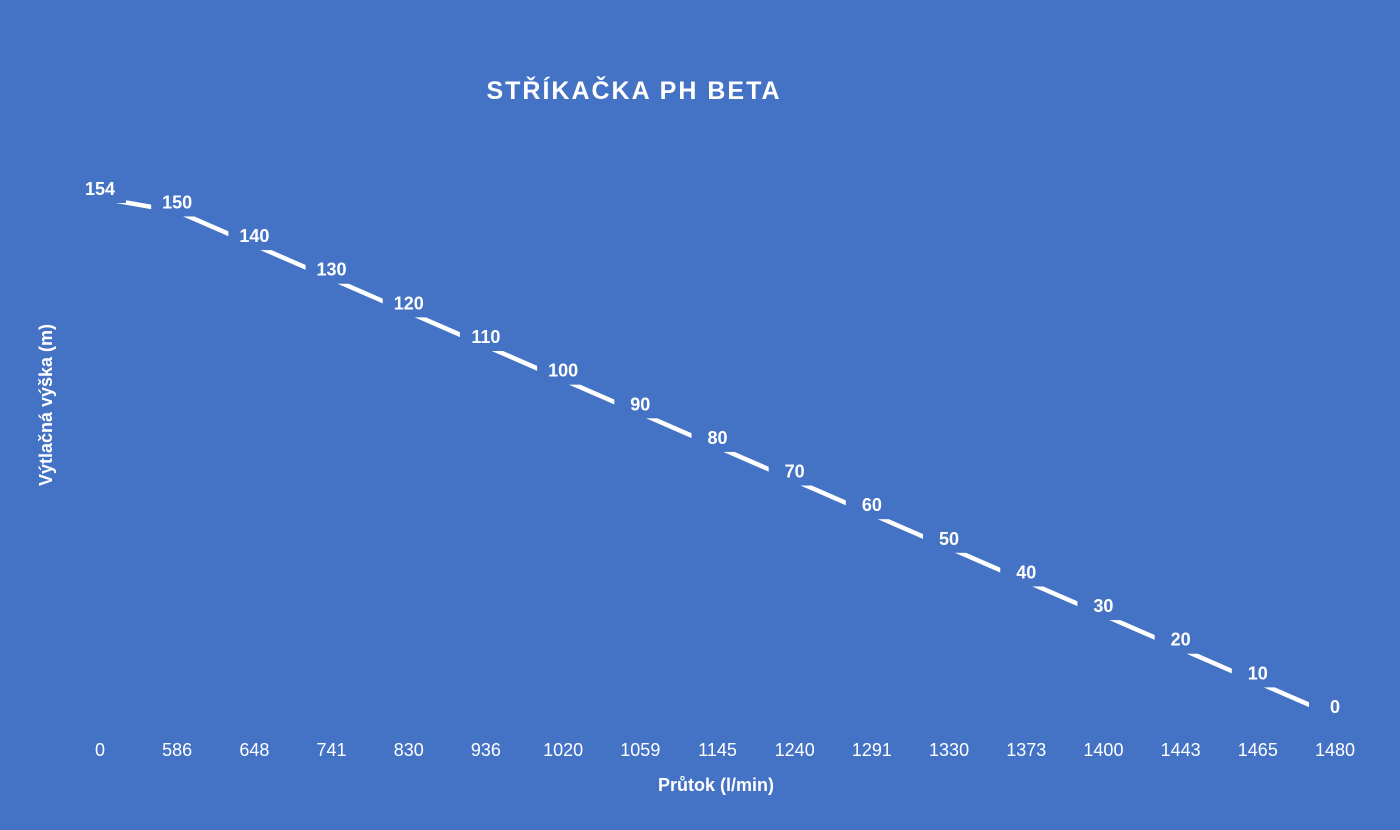  I want to click on data-label: 30, so click(1103, 606).